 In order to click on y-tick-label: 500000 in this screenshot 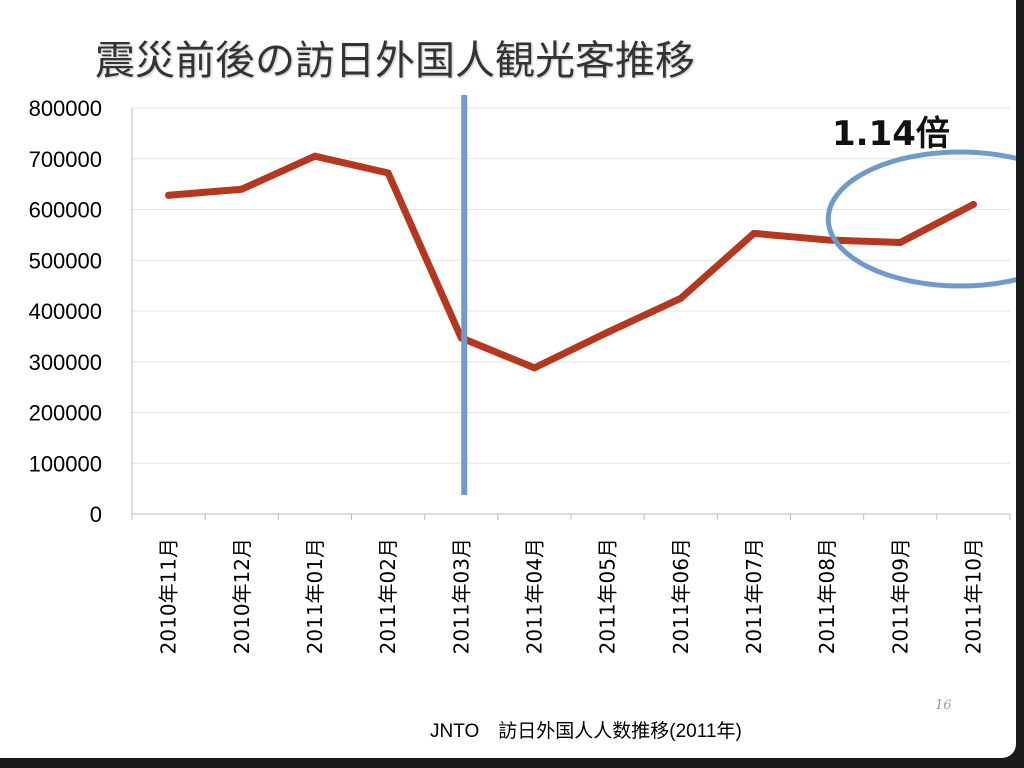, I will do `click(65, 260)`.